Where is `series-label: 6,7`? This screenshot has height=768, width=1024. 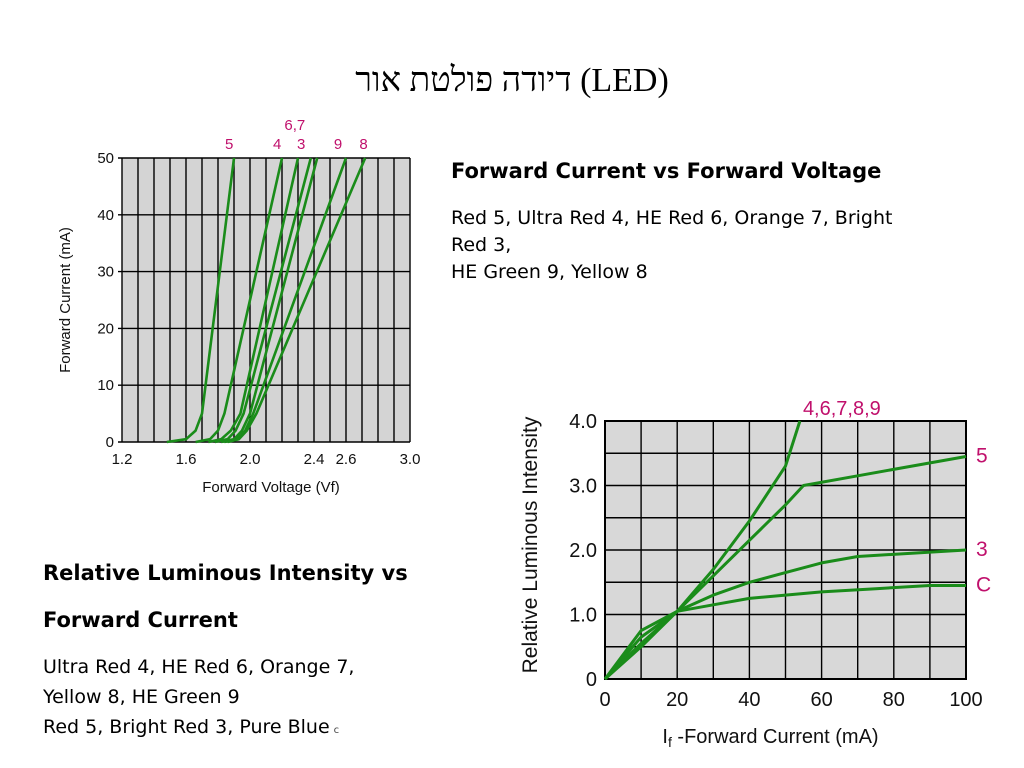 series-label: 6,7 is located at coordinates (294, 125).